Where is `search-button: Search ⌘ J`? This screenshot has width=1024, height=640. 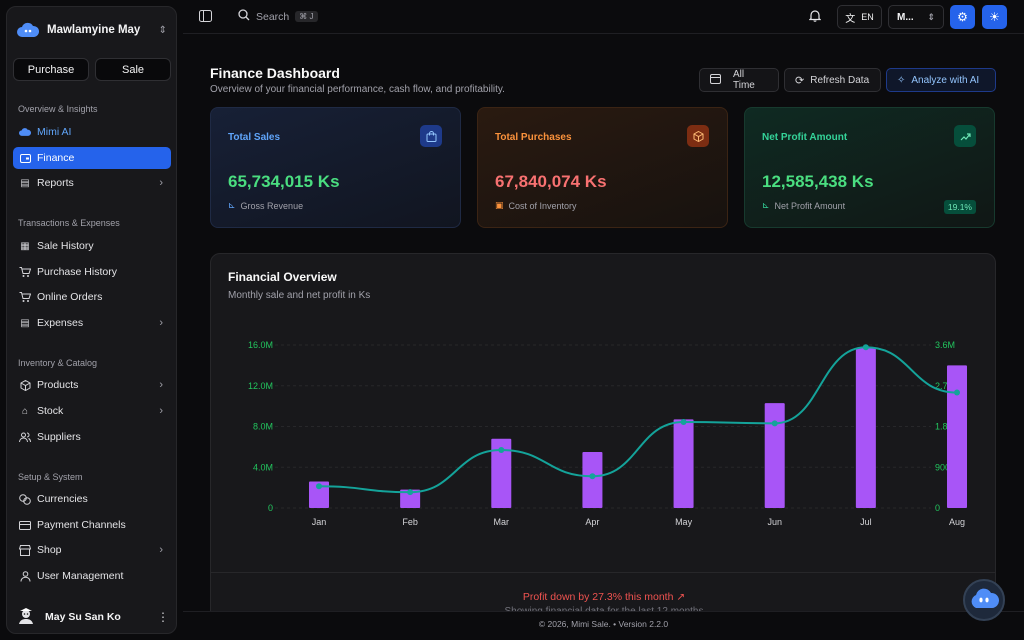 search-button: Search ⌘ J is located at coordinates (278, 16).